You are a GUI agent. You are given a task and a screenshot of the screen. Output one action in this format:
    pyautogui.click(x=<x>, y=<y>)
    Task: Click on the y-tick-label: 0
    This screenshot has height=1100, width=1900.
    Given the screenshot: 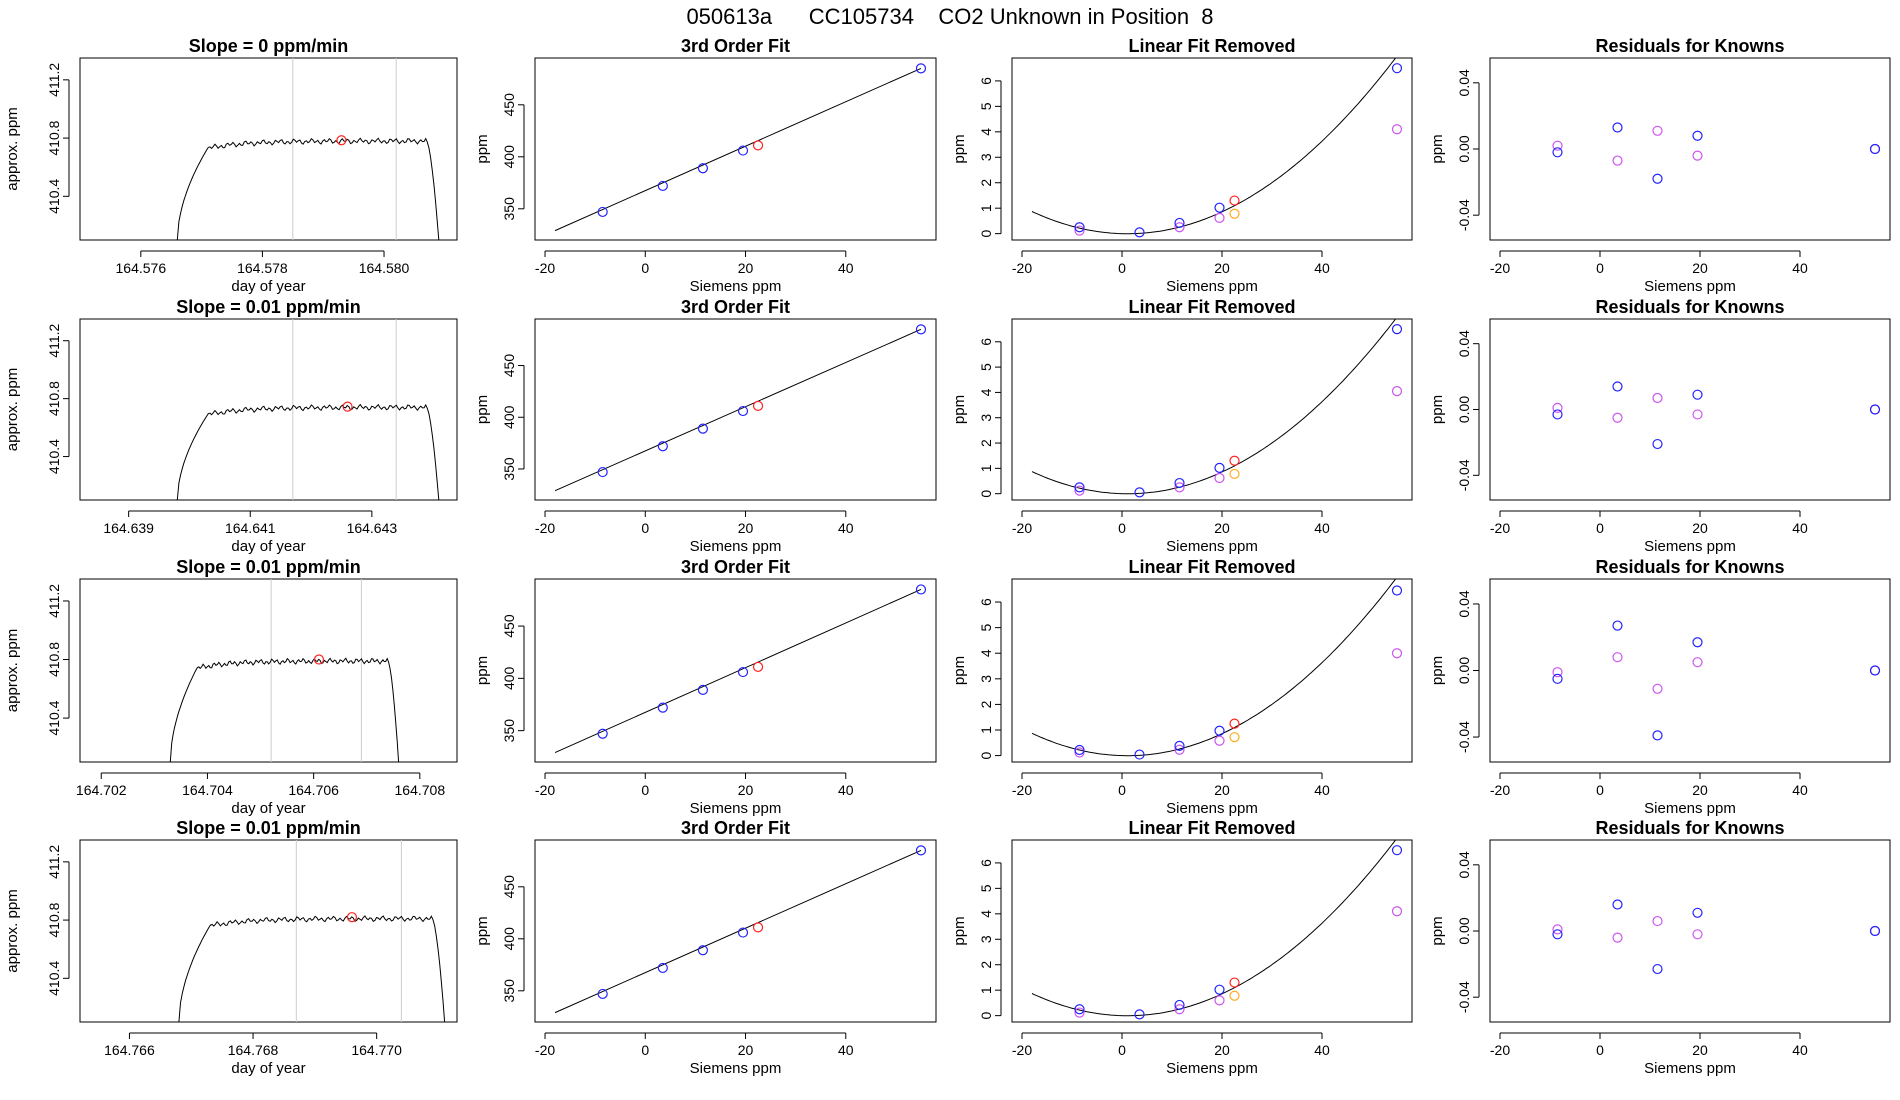 What is the action you would take?
    pyautogui.click(x=986, y=494)
    